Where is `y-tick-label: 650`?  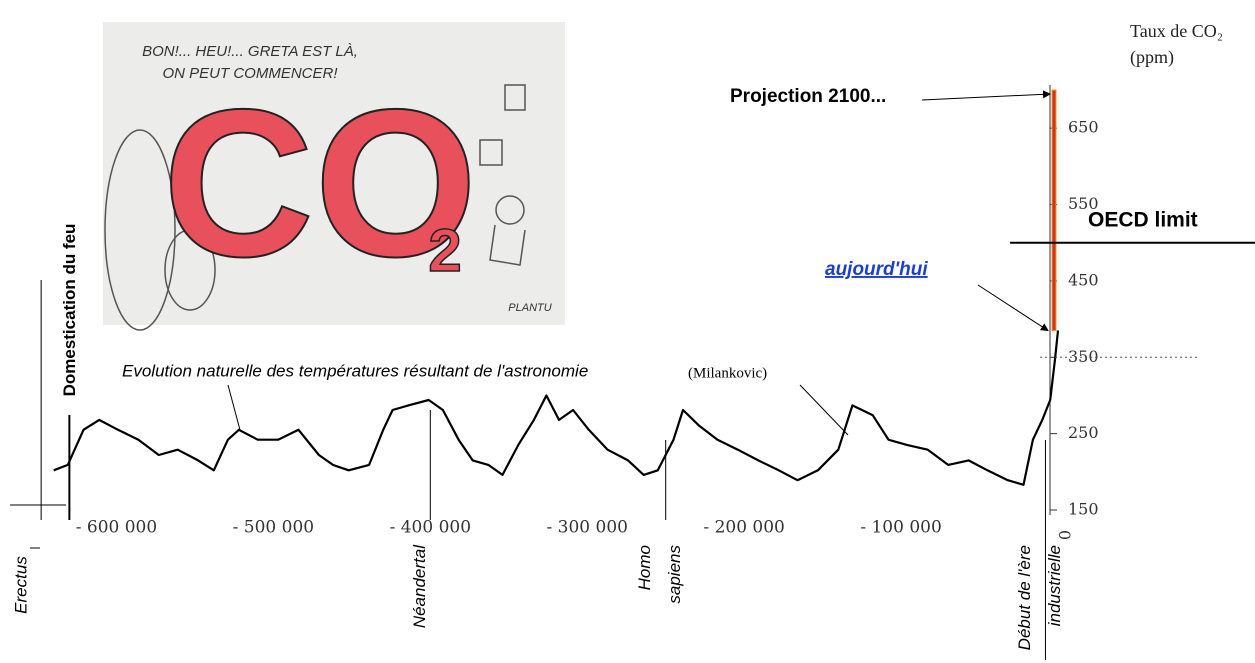
y-tick-label: 650 is located at coordinates (1083, 127).